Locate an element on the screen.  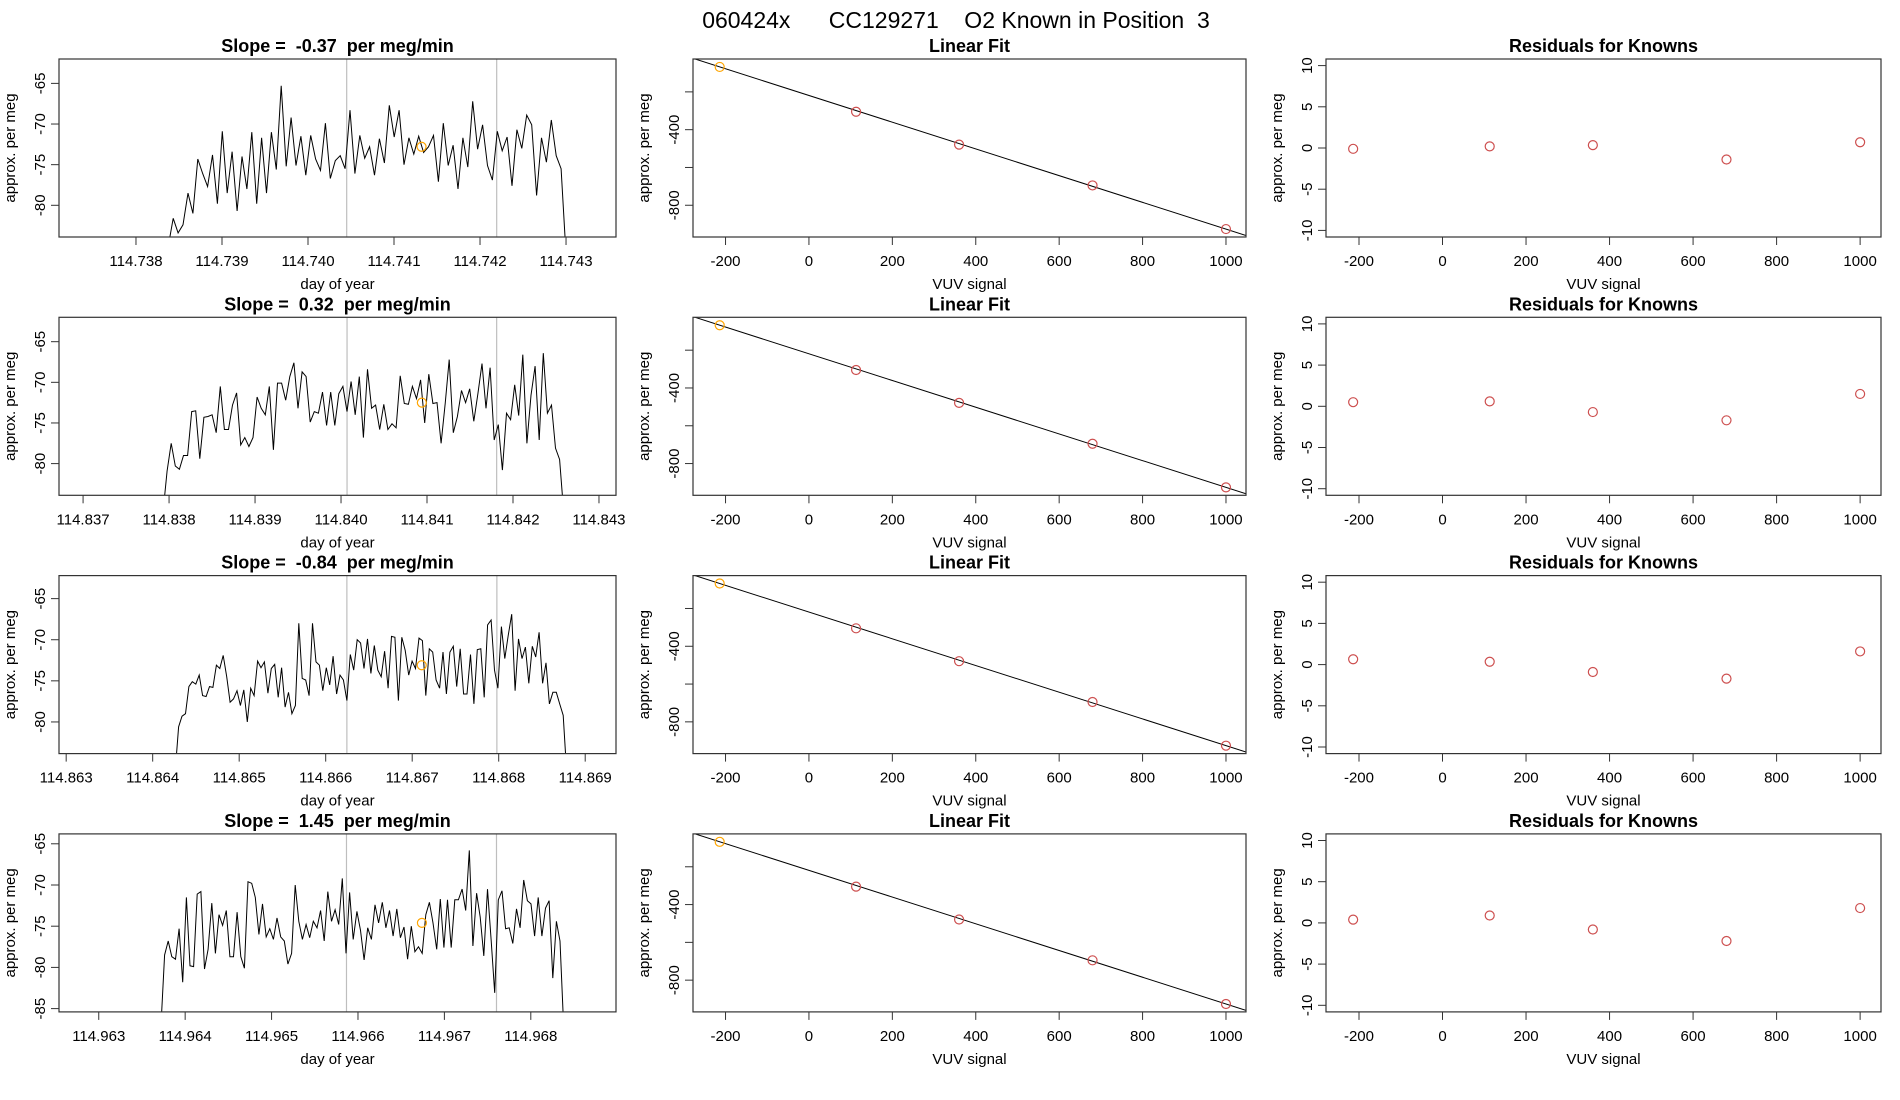
x-tick-label: 114.740 is located at coordinates (307, 261).